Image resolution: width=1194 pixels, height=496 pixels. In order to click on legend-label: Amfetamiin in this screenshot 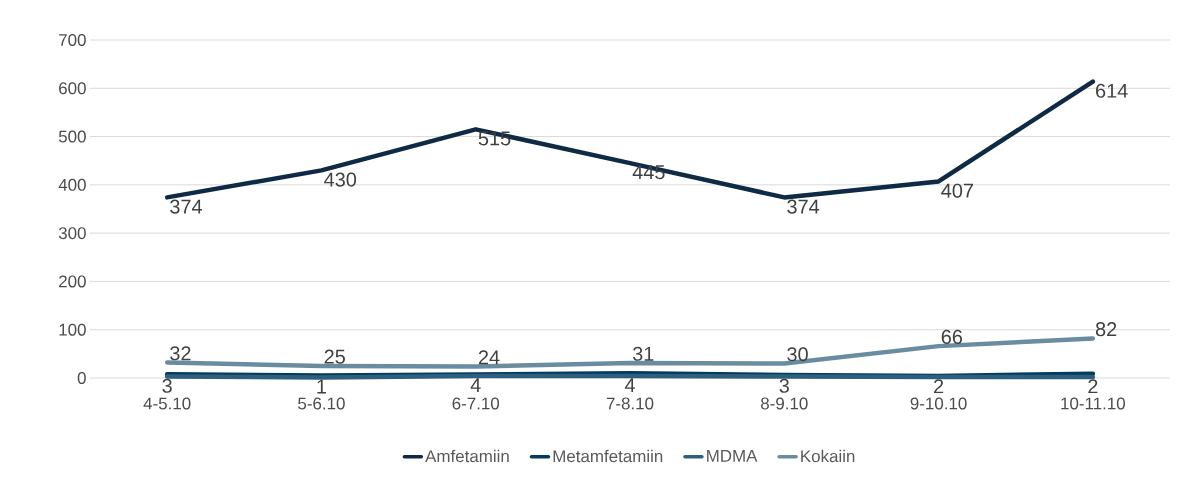, I will do `click(467, 456)`.